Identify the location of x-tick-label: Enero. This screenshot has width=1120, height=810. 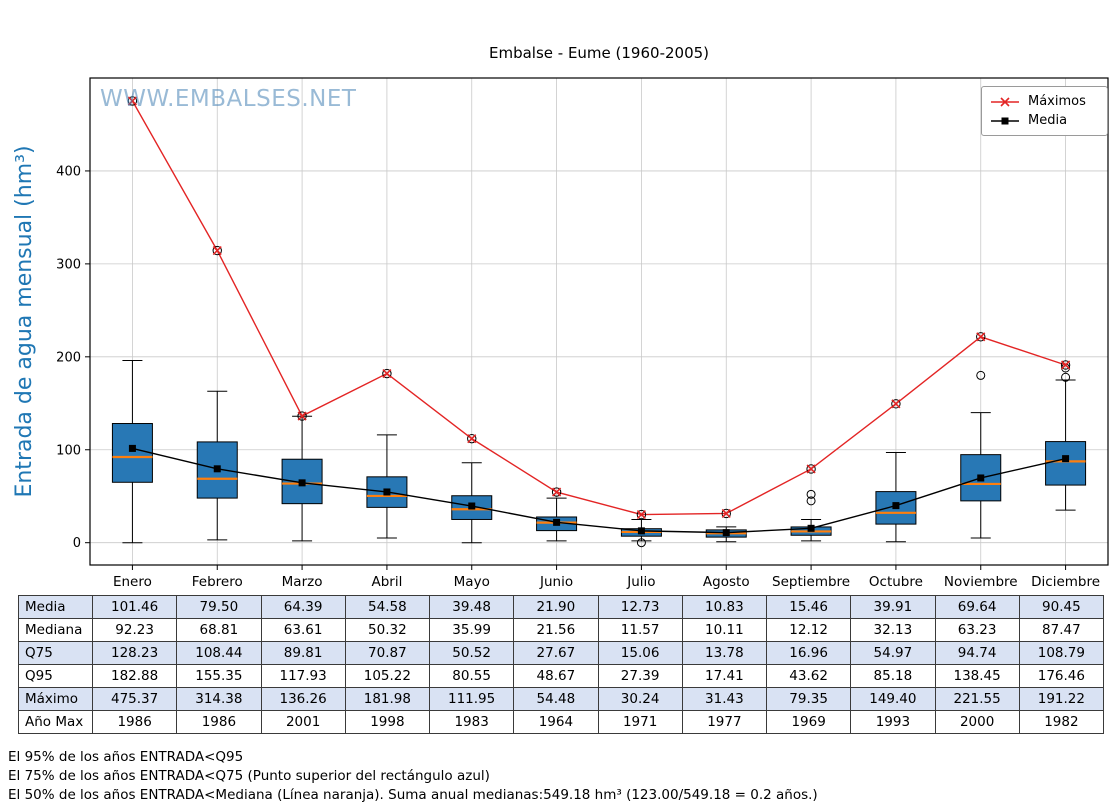
(132, 582).